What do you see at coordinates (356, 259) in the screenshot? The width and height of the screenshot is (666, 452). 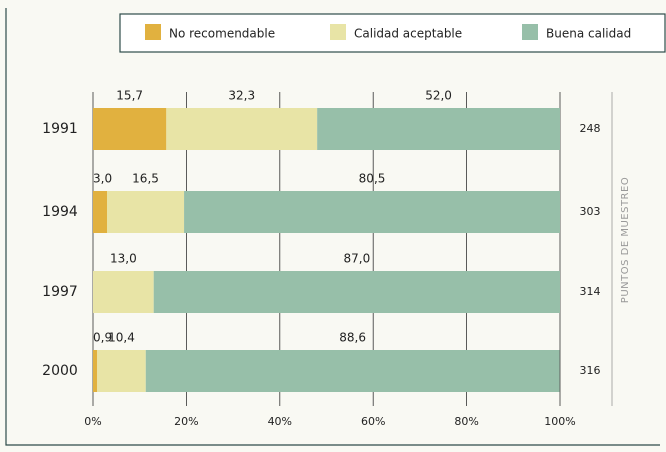 I see `data-label: 87,0` at bounding box center [356, 259].